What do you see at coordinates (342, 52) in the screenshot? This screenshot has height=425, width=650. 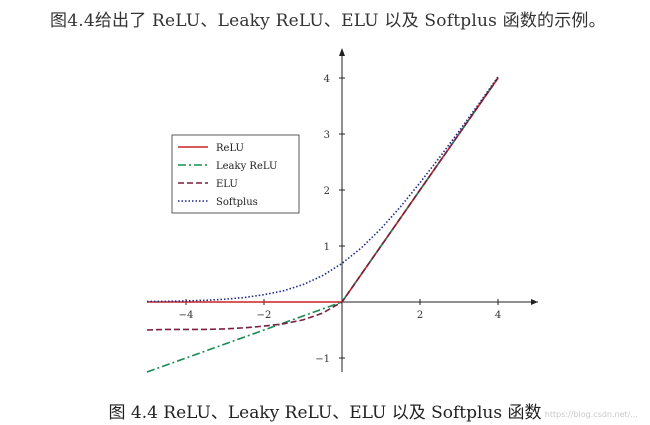 I see `y-axis-arrow` at bounding box center [342, 52].